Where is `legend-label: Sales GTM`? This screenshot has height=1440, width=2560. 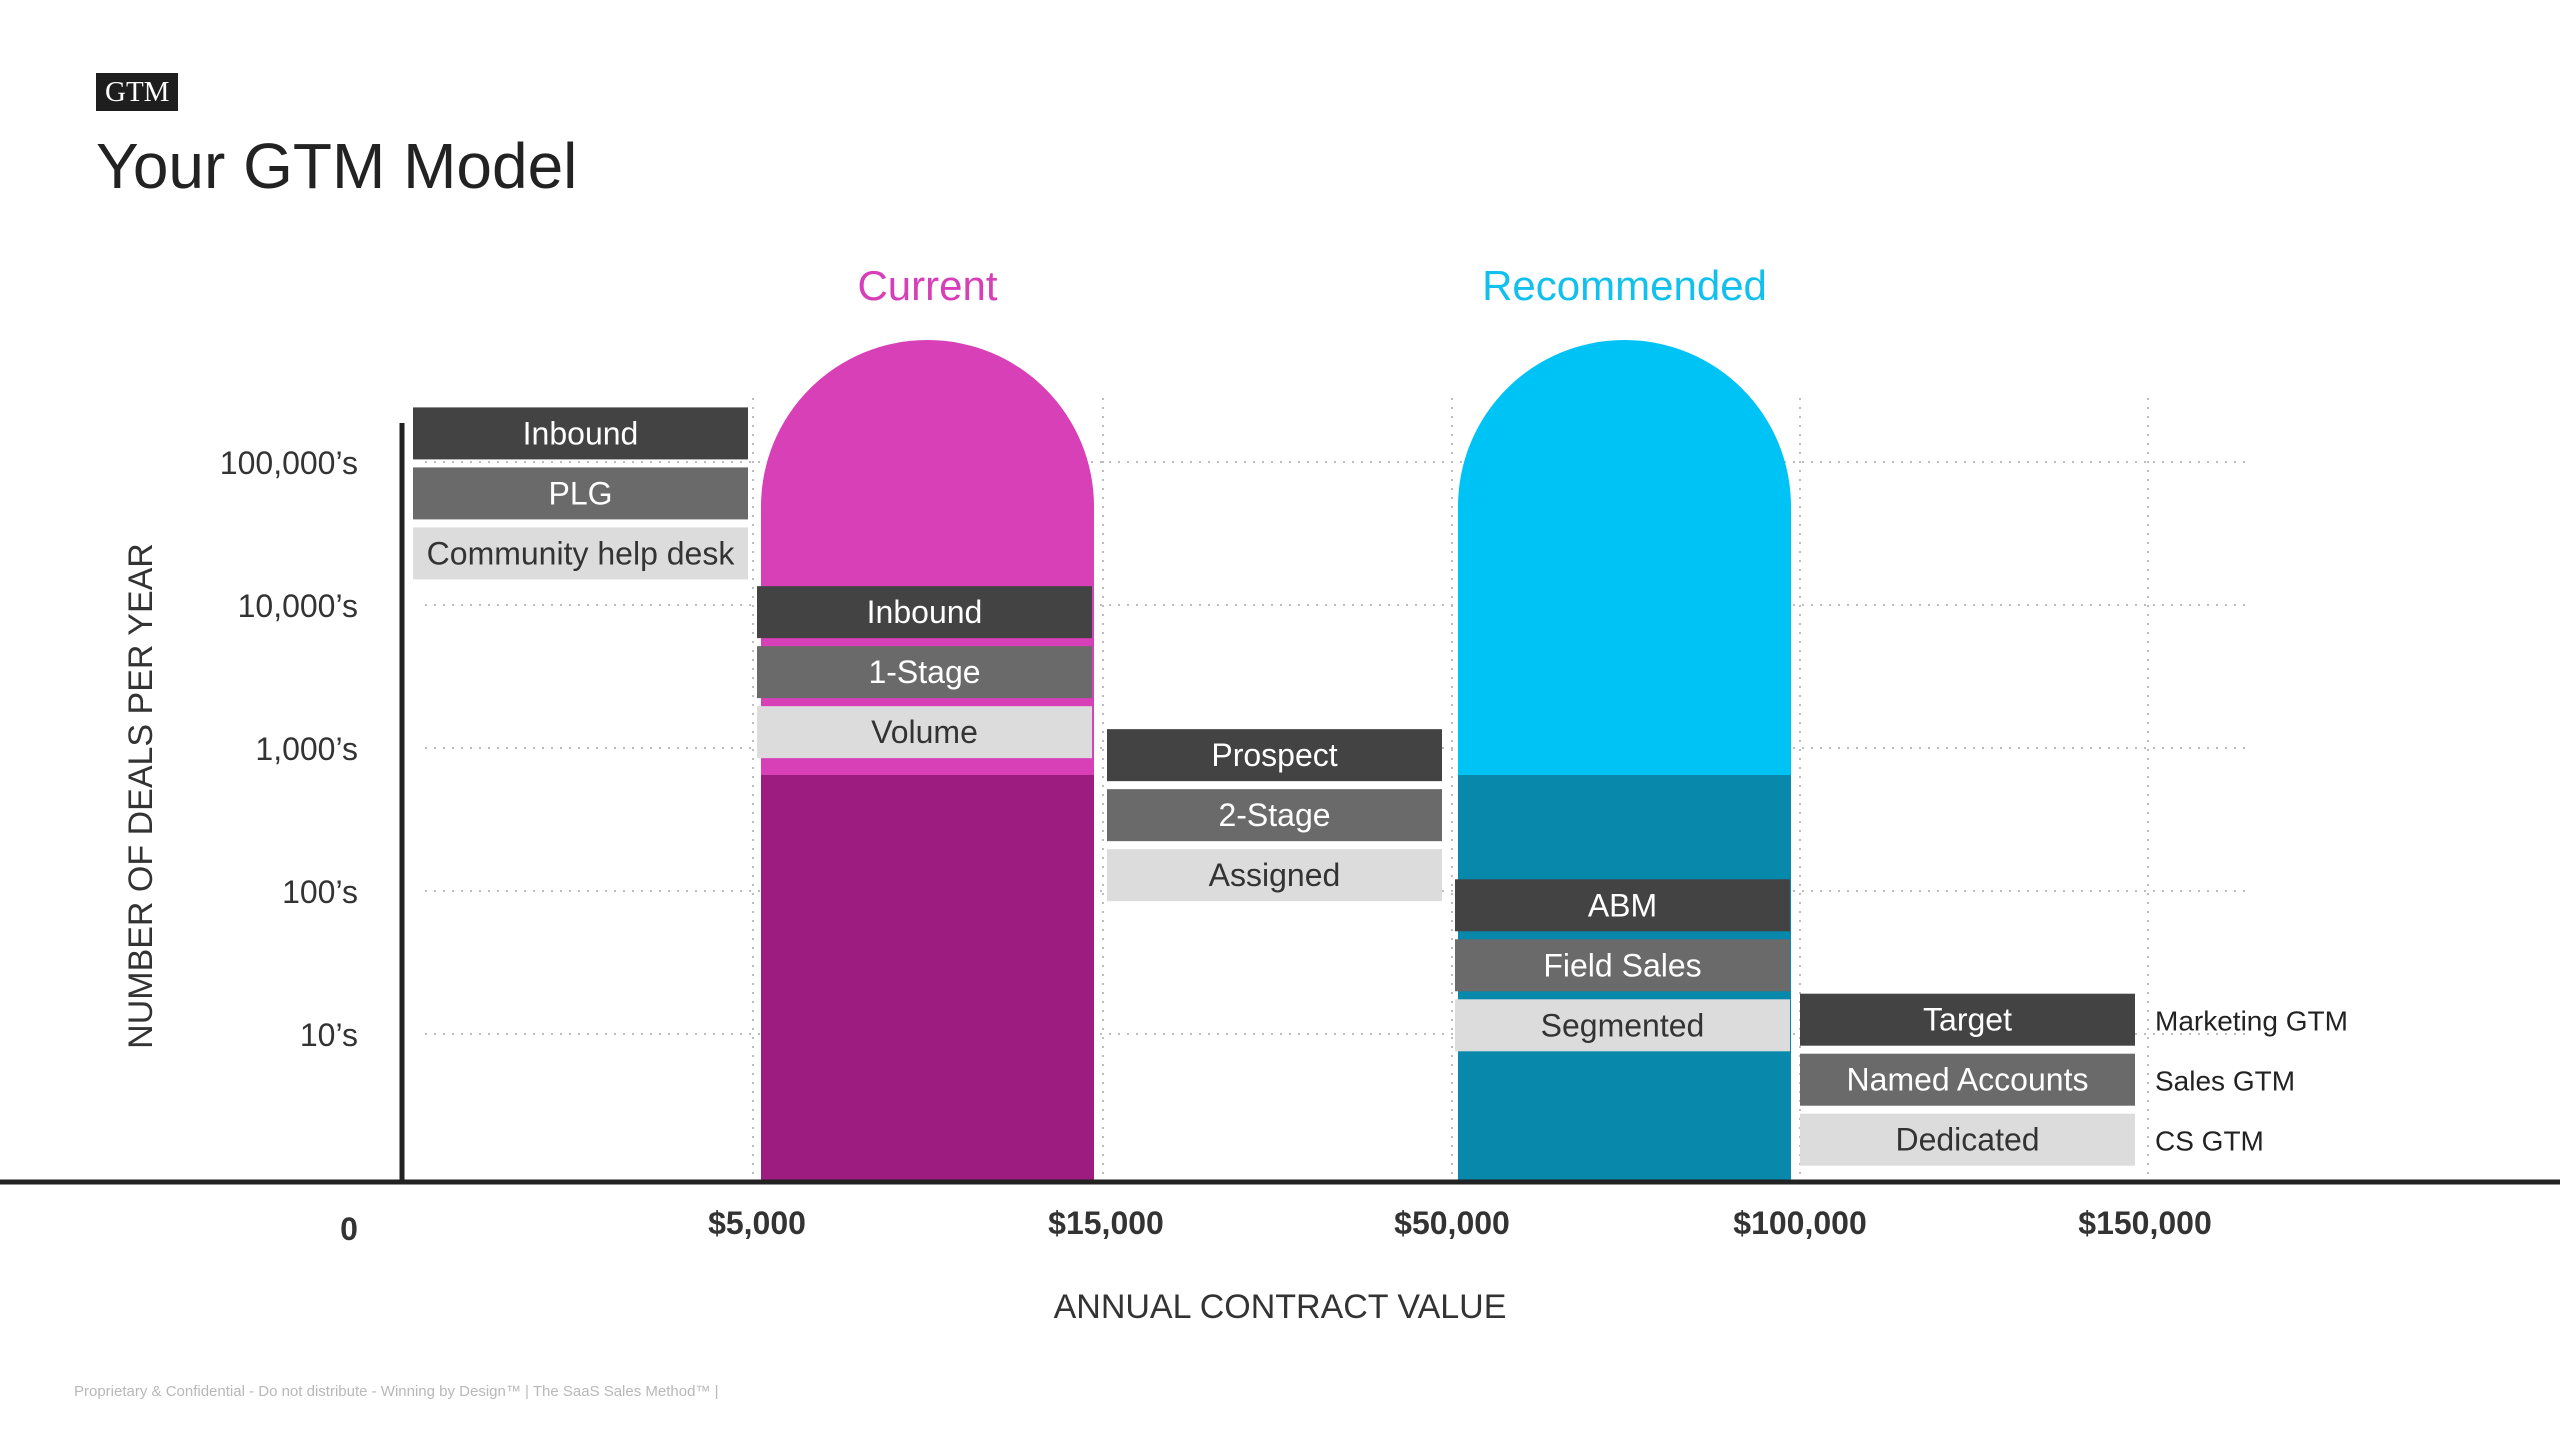 legend-label: Sales GTM is located at coordinates (2225, 1081).